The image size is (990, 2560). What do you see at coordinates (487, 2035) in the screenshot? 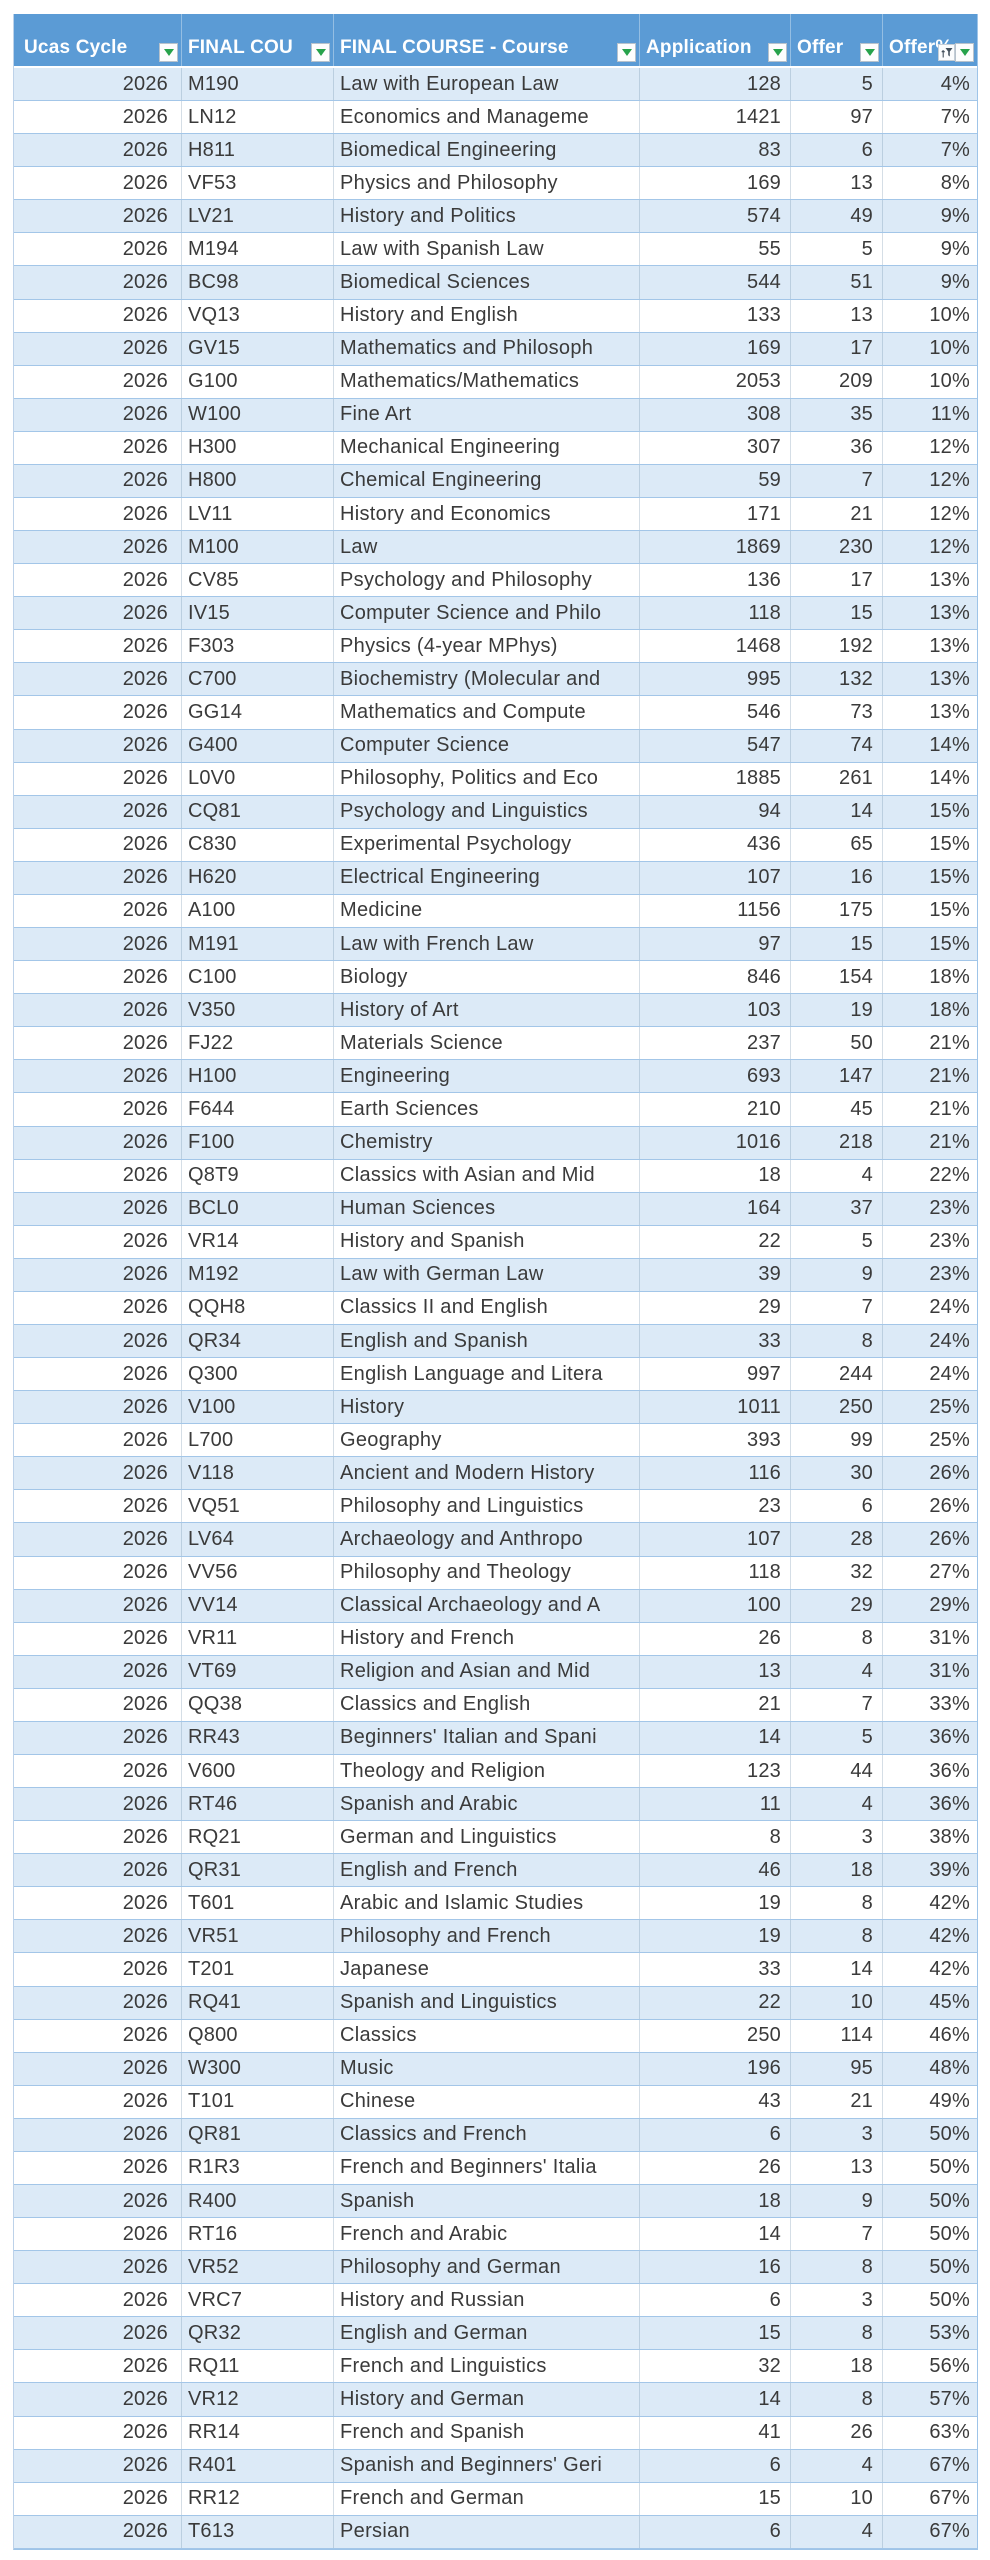
I see `cell-course: Classics` at bounding box center [487, 2035].